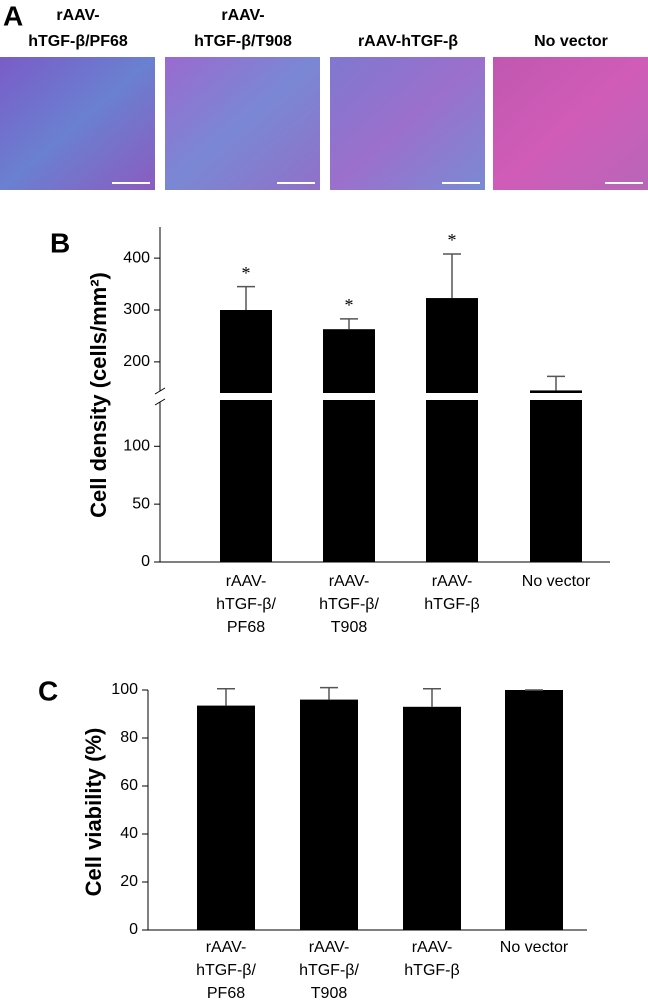 The width and height of the screenshot is (648, 1002). I want to click on y-tick-label: 60, so click(129, 785).